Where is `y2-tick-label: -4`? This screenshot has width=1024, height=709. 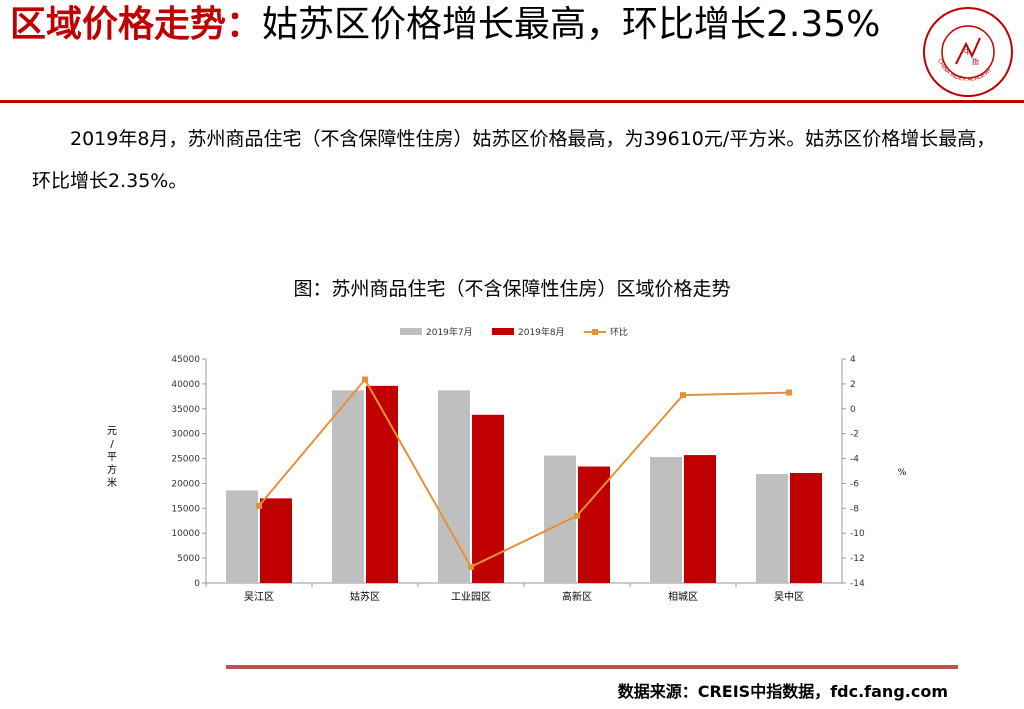 y2-tick-label: -4 is located at coordinates (854, 460).